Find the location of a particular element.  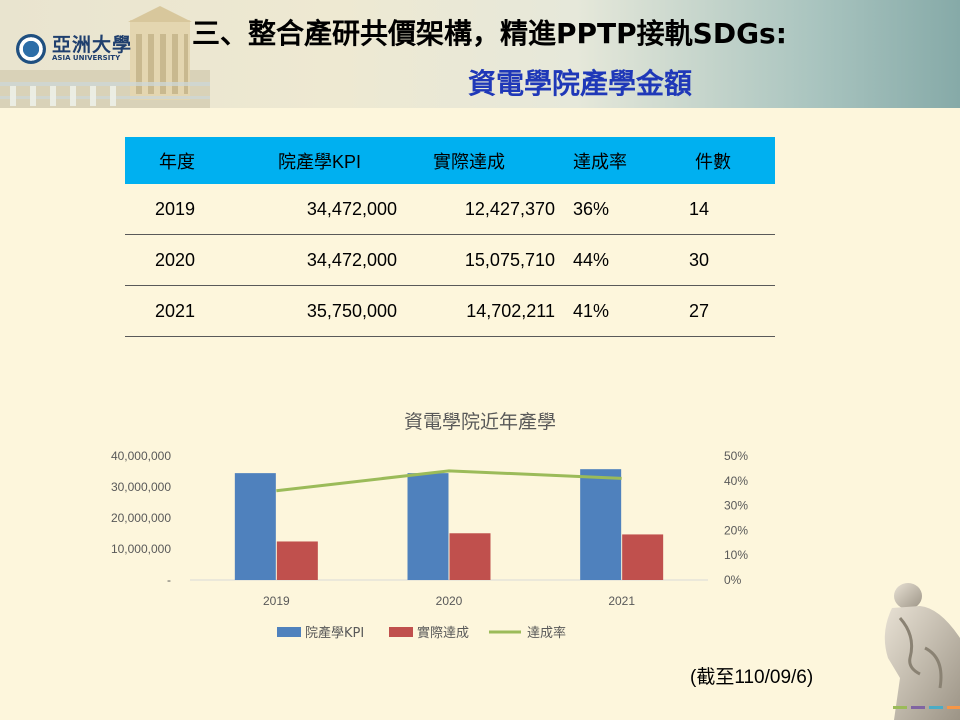

cell-actual: 15,075,710 is located at coordinates (509, 259).